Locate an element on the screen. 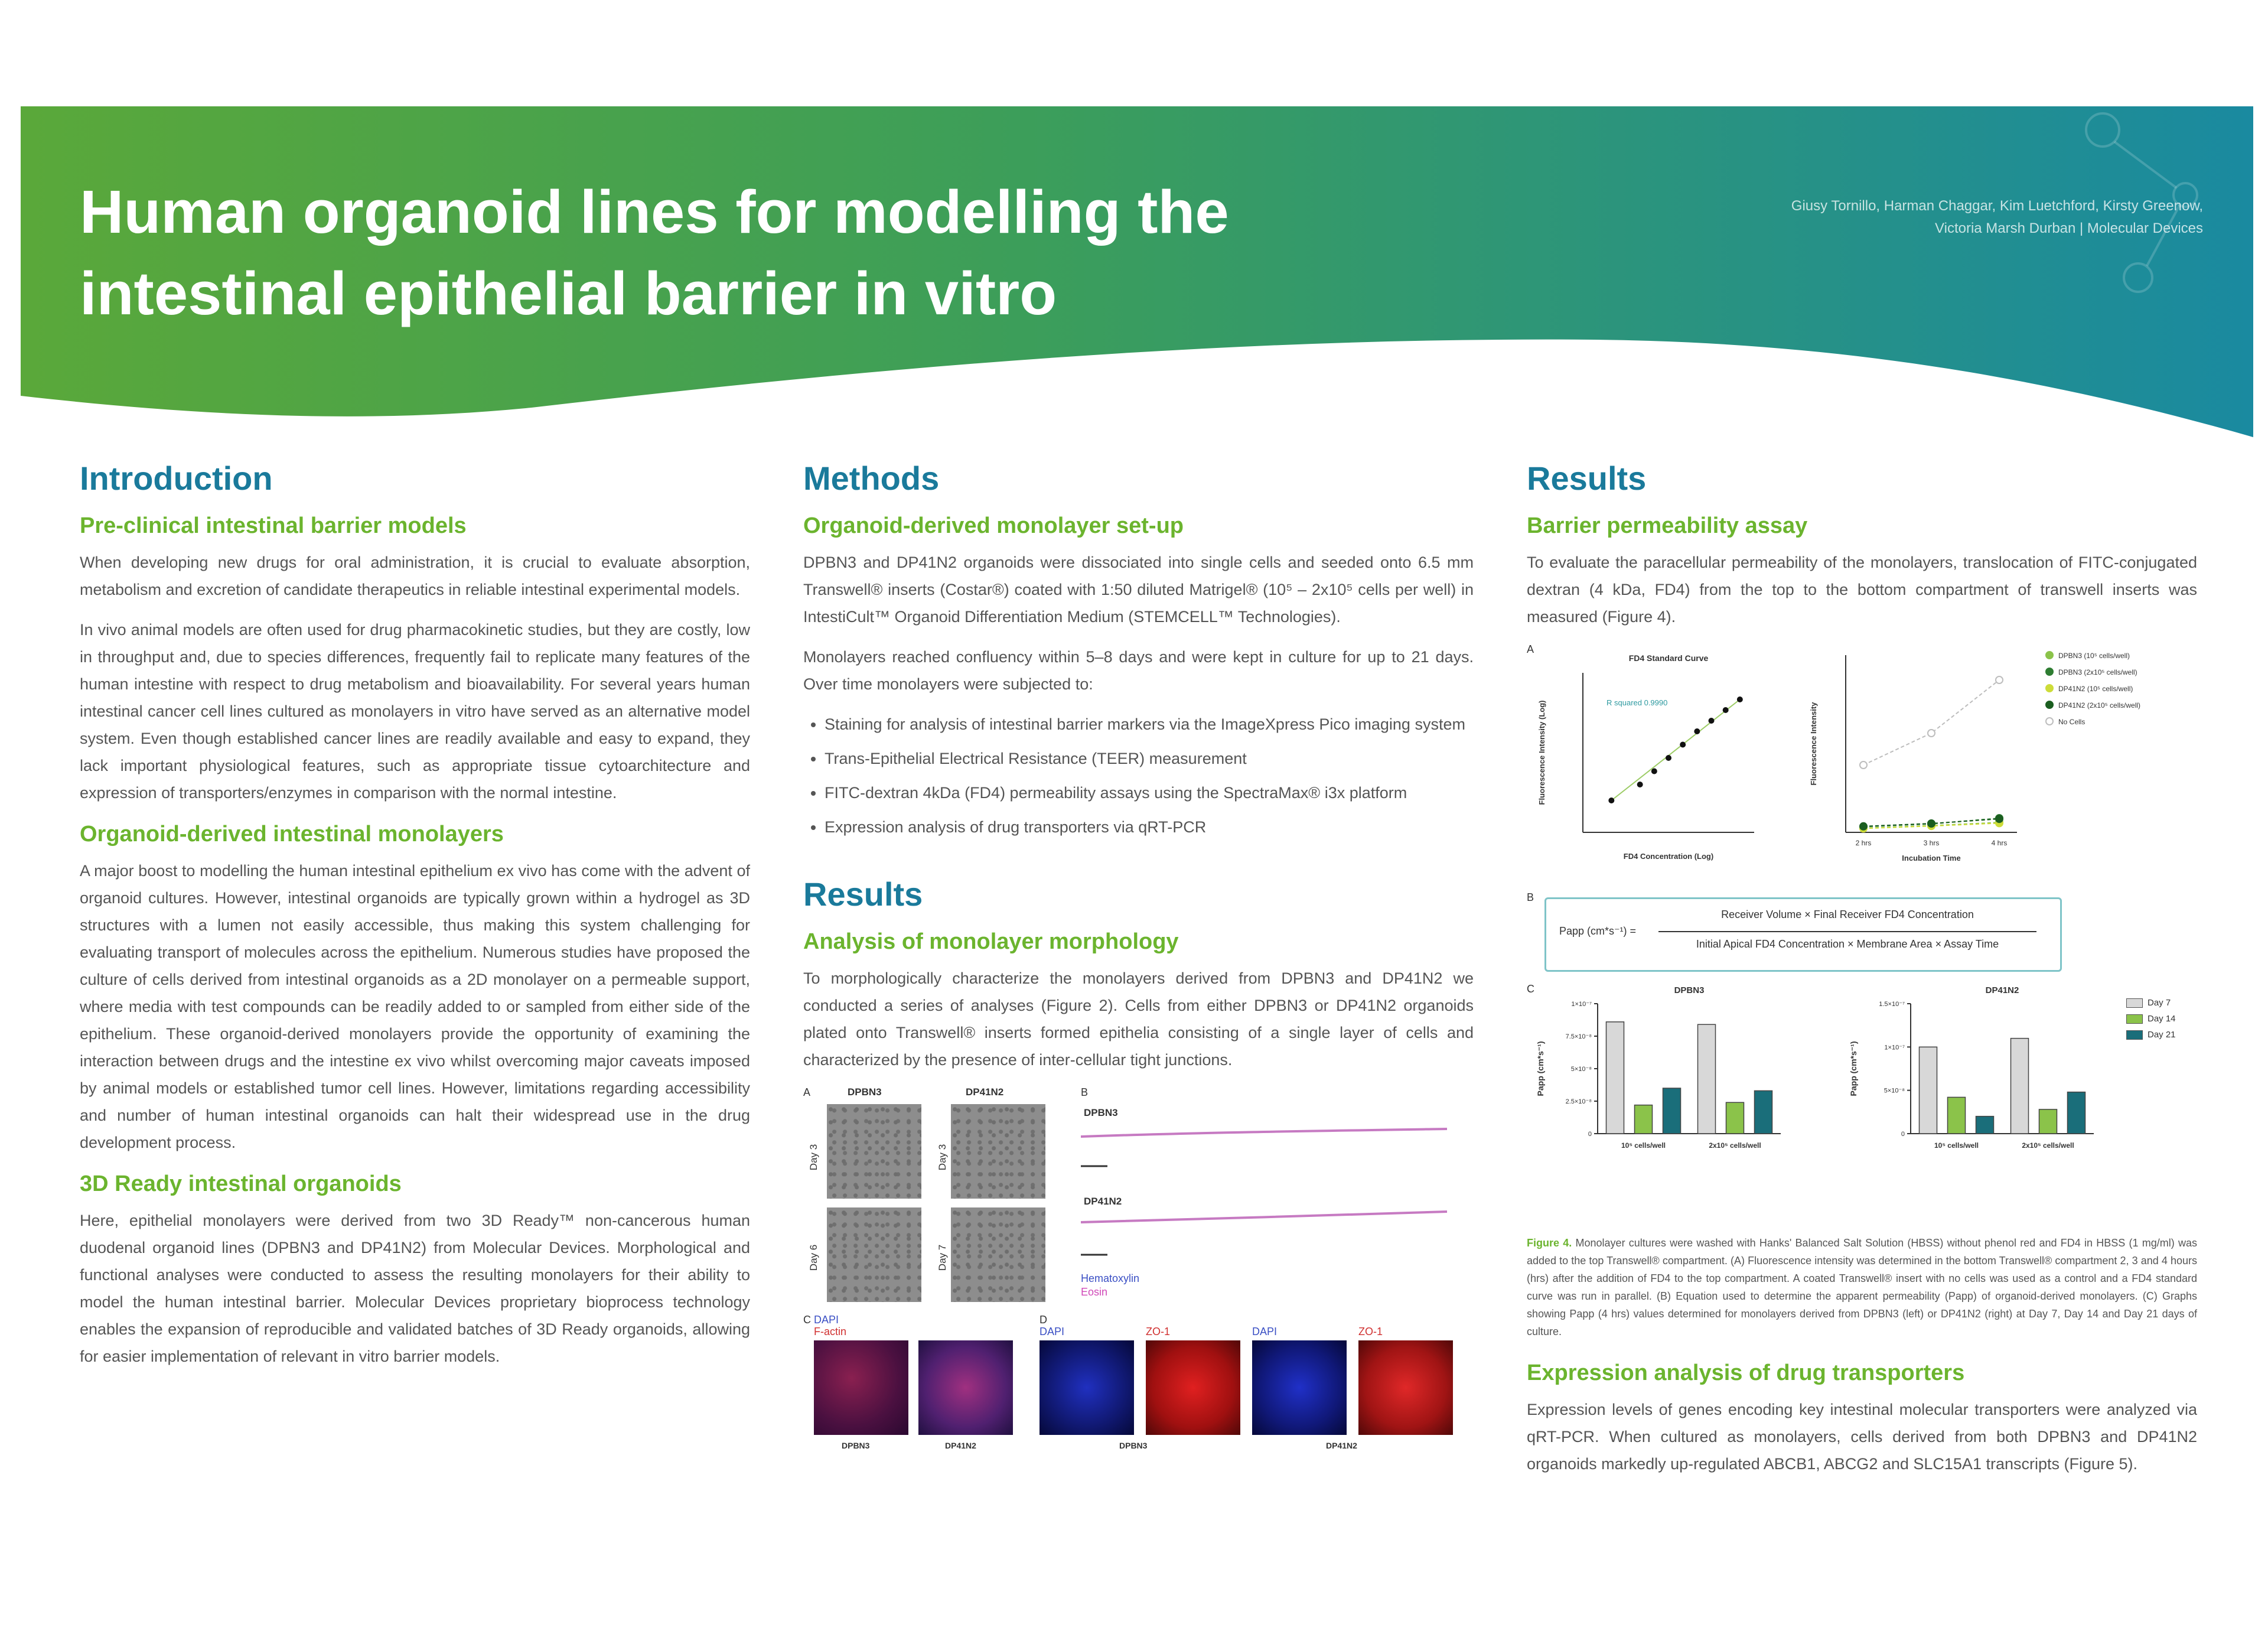  chart-title: DPBN3 is located at coordinates (1689, 990).